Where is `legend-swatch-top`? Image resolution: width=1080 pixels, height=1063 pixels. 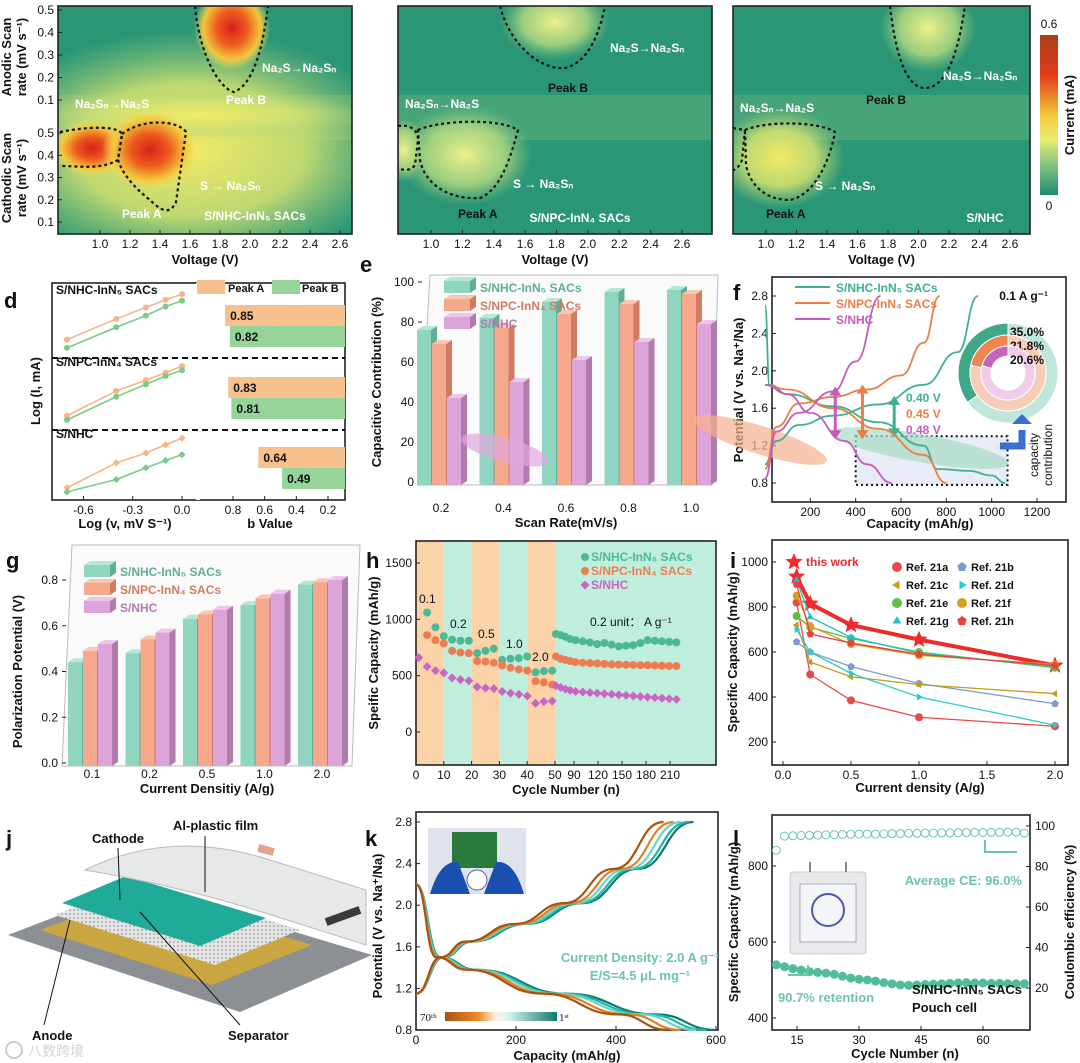
legend-swatch-top is located at coordinates (100, 563).